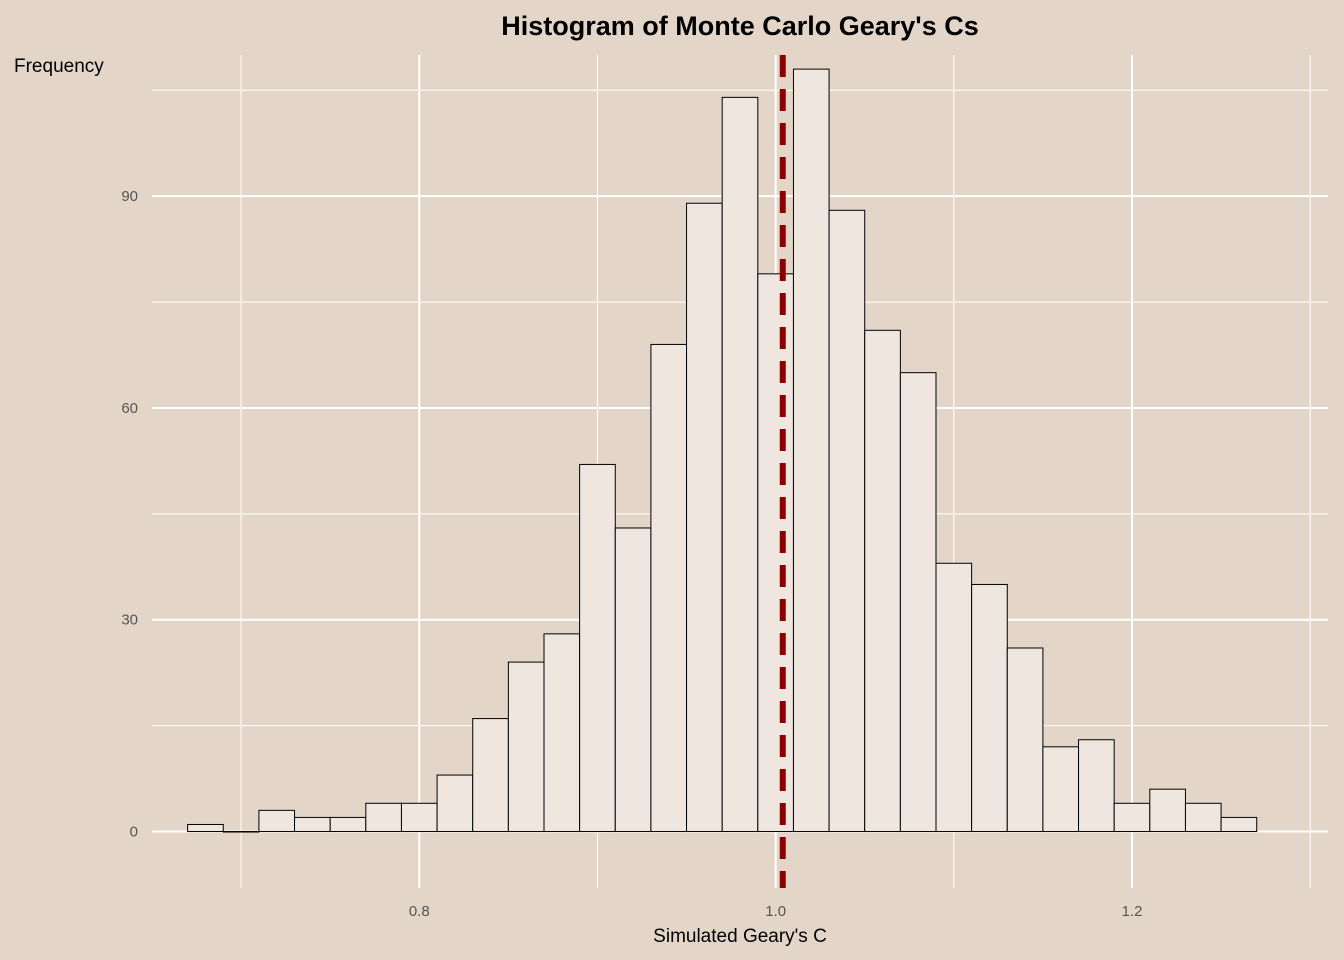 This screenshot has width=1344, height=960. What do you see at coordinates (59, 66) in the screenshot?
I see `y-axis-label: Frequency` at bounding box center [59, 66].